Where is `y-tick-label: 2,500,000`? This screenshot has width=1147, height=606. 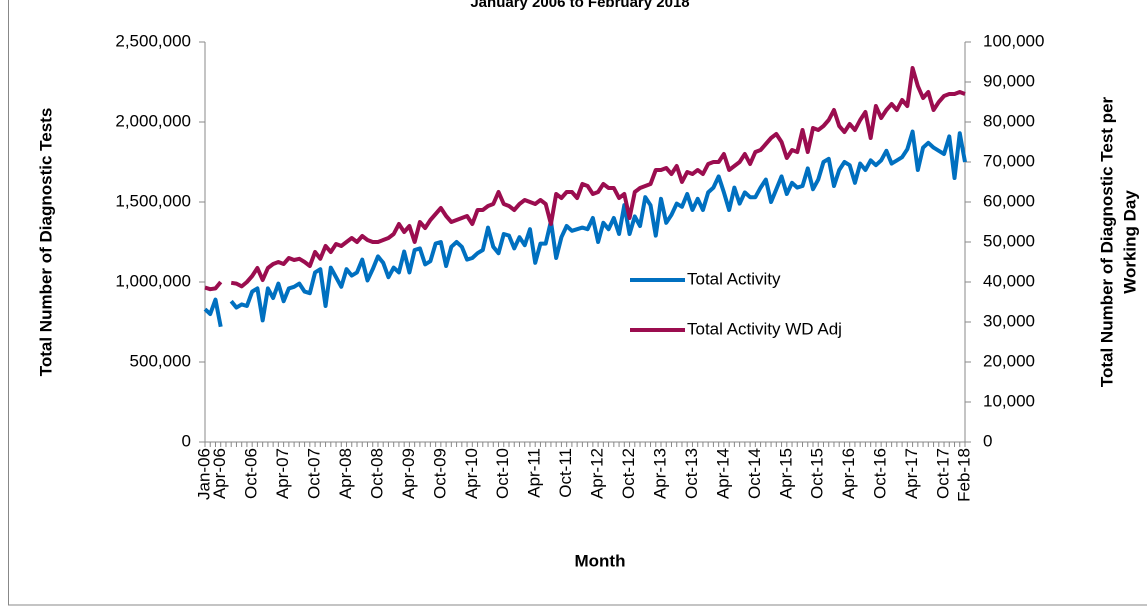
y-tick-label: 2,500,000 is located at coordinates (153, 40).